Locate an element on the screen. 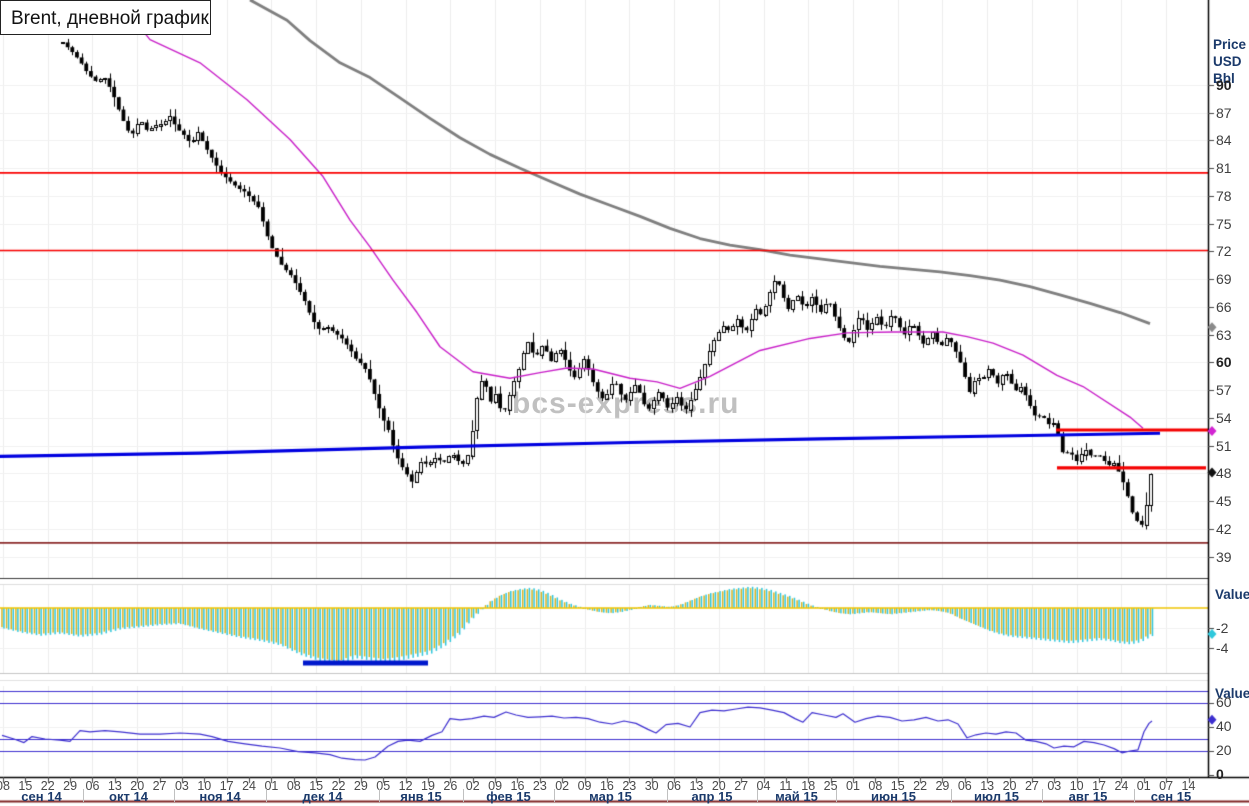  rsi-axis-label: Value is located at coordinates (1232, 693).